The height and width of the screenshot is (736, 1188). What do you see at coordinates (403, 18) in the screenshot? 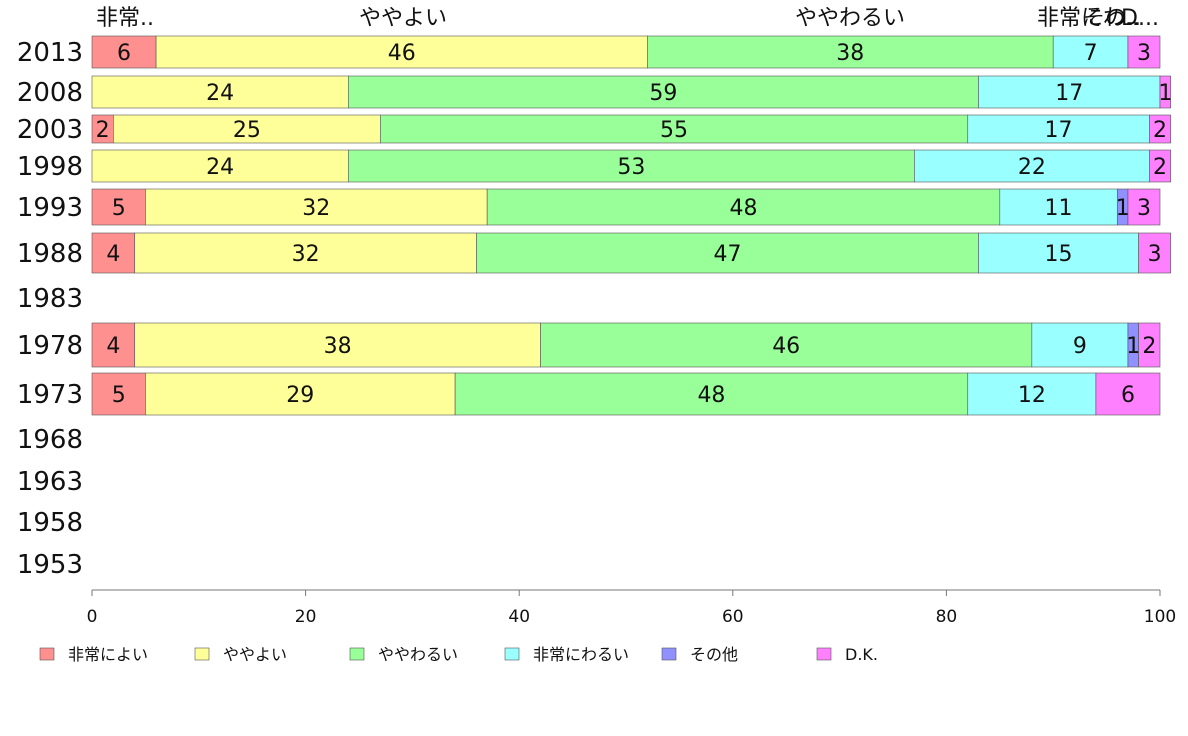
I see `top-label-1: ややよい` at bounding box center [403, 18].